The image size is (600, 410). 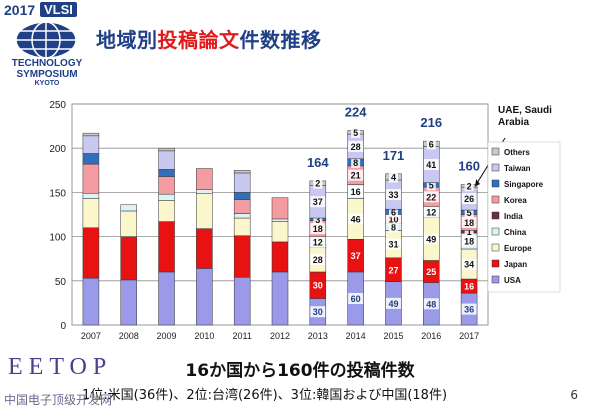 What do you see at coordinates (525, 110) in the screenshot?
I see `annotation-text: UAE, Saudi` at bounding box center [525, 110].